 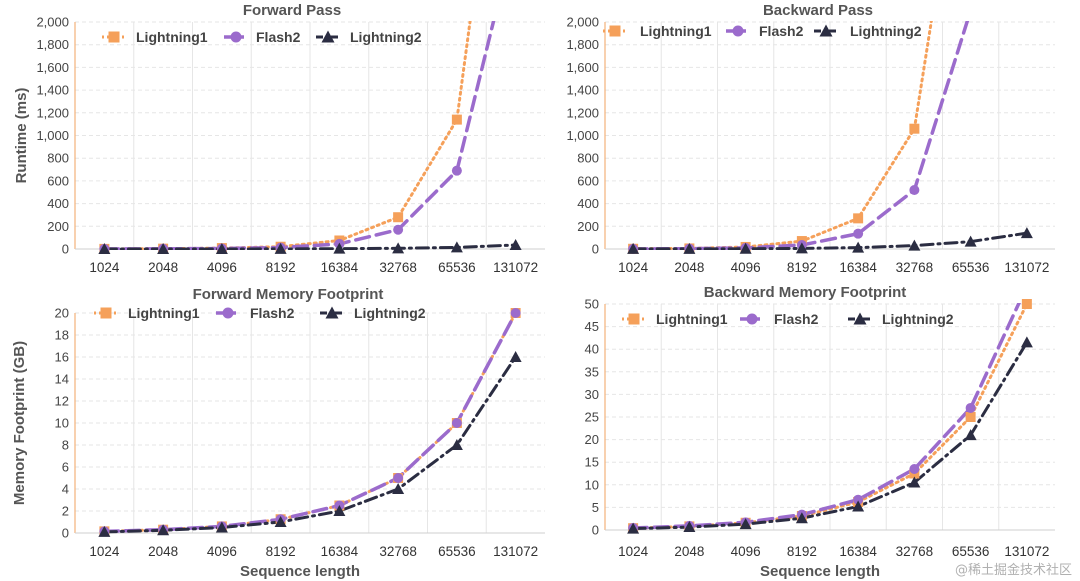 I want to click on legend-marker-lightning1, so click(x=615, y=31).